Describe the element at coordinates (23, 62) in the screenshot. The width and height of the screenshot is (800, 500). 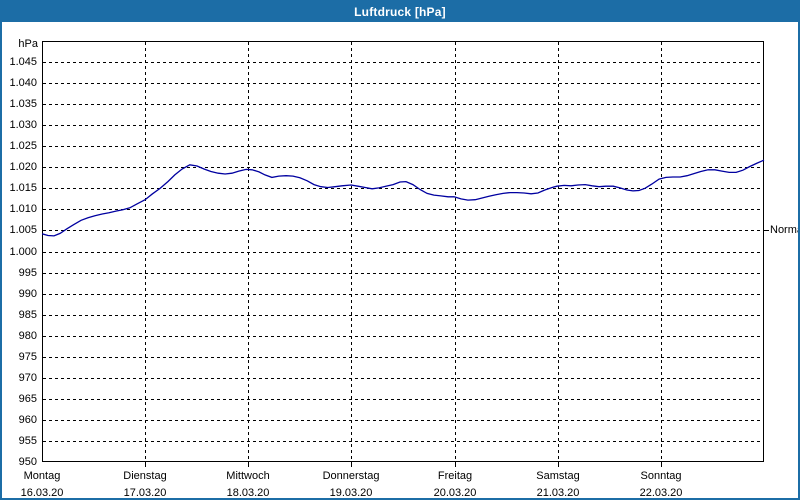
I see `y-tick-label: 1.045` at that location.